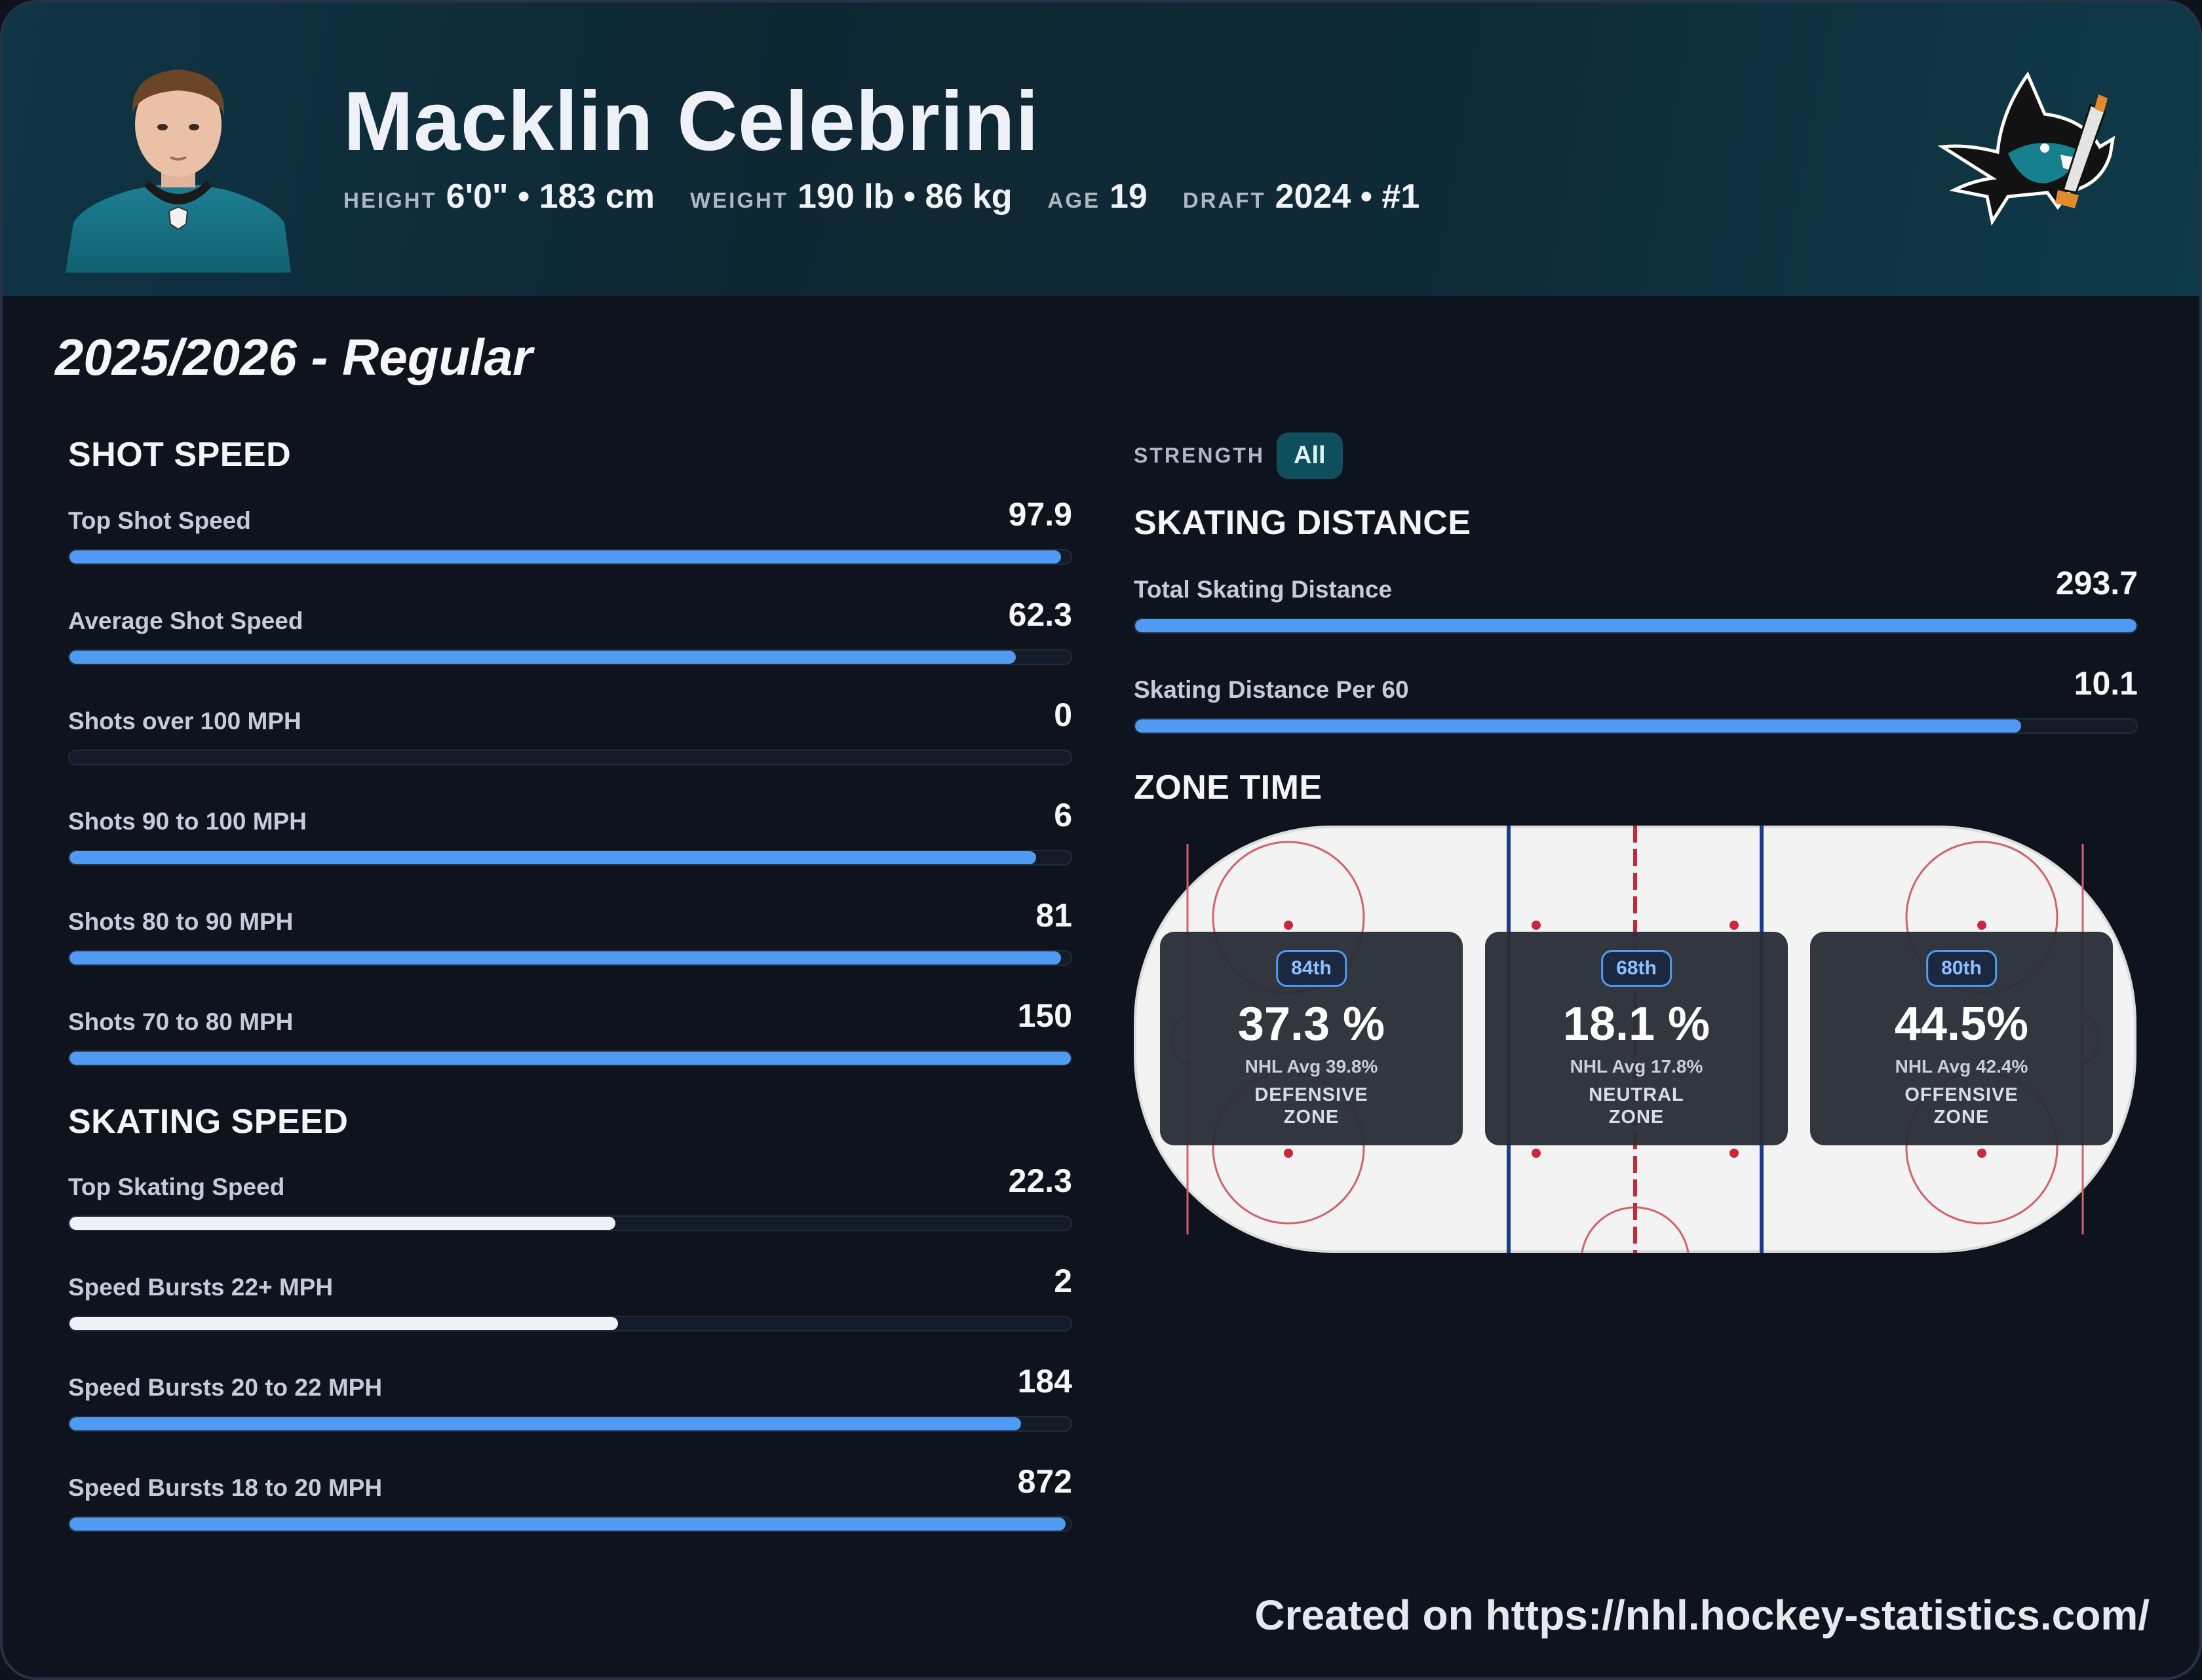 The height and width of the screenshot is (1680, 2202). What do you see at coordinates (2026, 148) in the screenshot?
I see `sharks-logo-icon` at bounding box center [2026, 148].